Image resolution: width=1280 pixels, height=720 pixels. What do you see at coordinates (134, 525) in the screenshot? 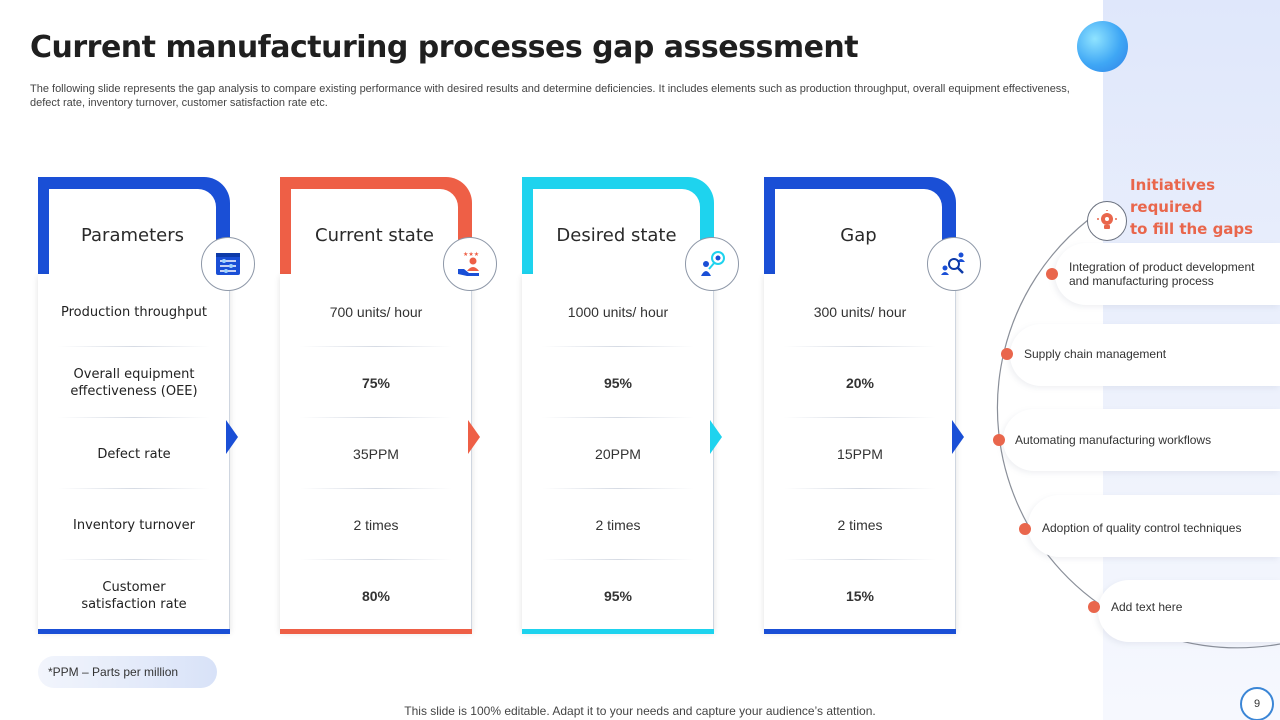
I see `param-cell: Inventory turnover` at bounding box center [134, 525].